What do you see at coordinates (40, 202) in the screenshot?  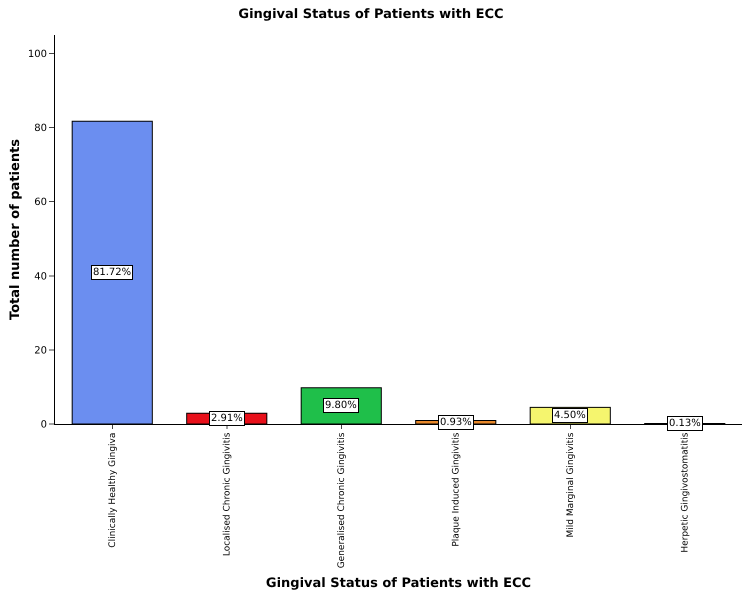 I see `y-tick-label: 60` at bounding box center [40, 202].